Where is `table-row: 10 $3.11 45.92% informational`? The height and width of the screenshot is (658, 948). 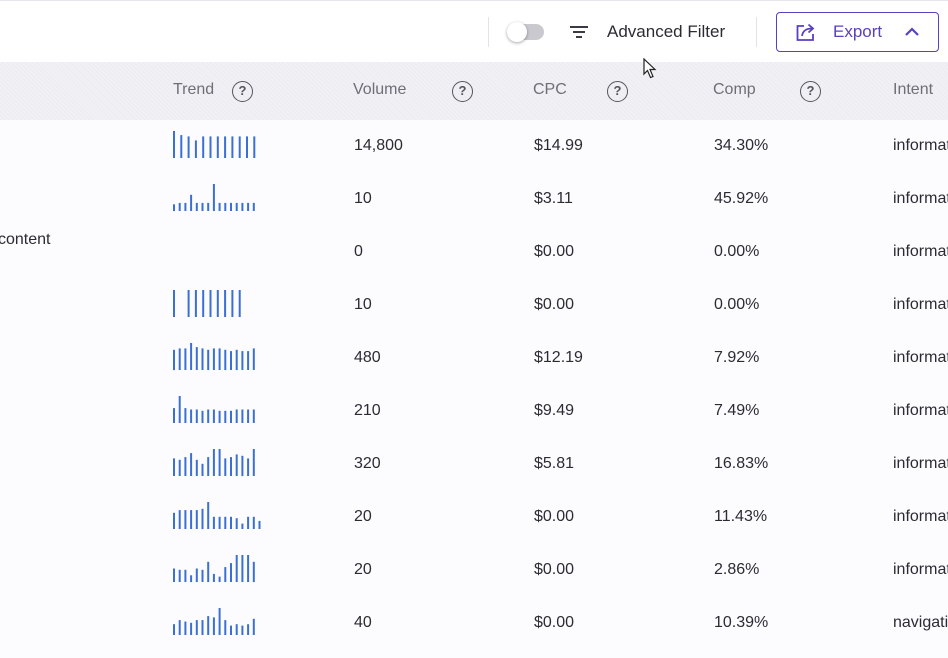
table-row: 10 $3.11 45.92% informational is located at coordinates (474, 199).